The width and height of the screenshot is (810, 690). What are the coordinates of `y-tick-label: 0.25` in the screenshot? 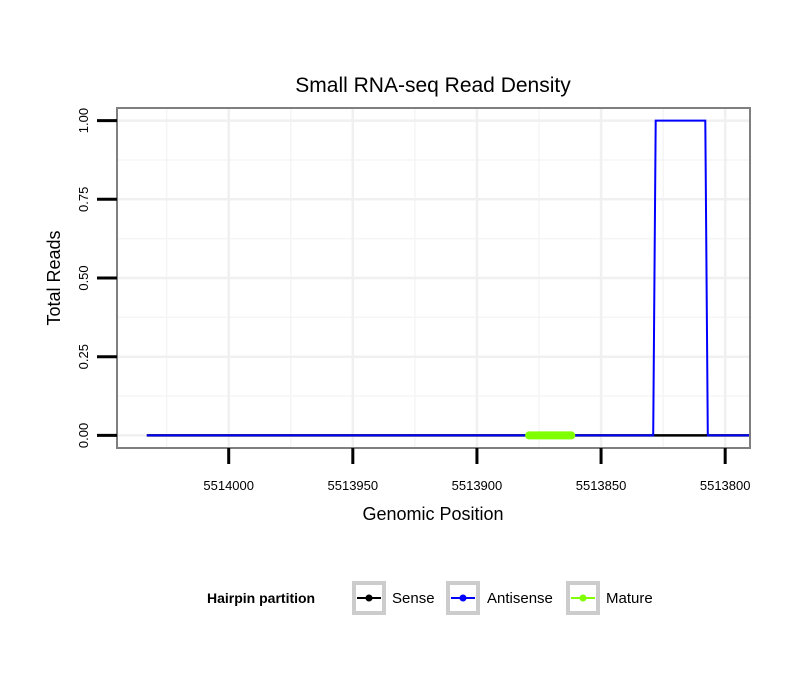 It's located at (83, 356).